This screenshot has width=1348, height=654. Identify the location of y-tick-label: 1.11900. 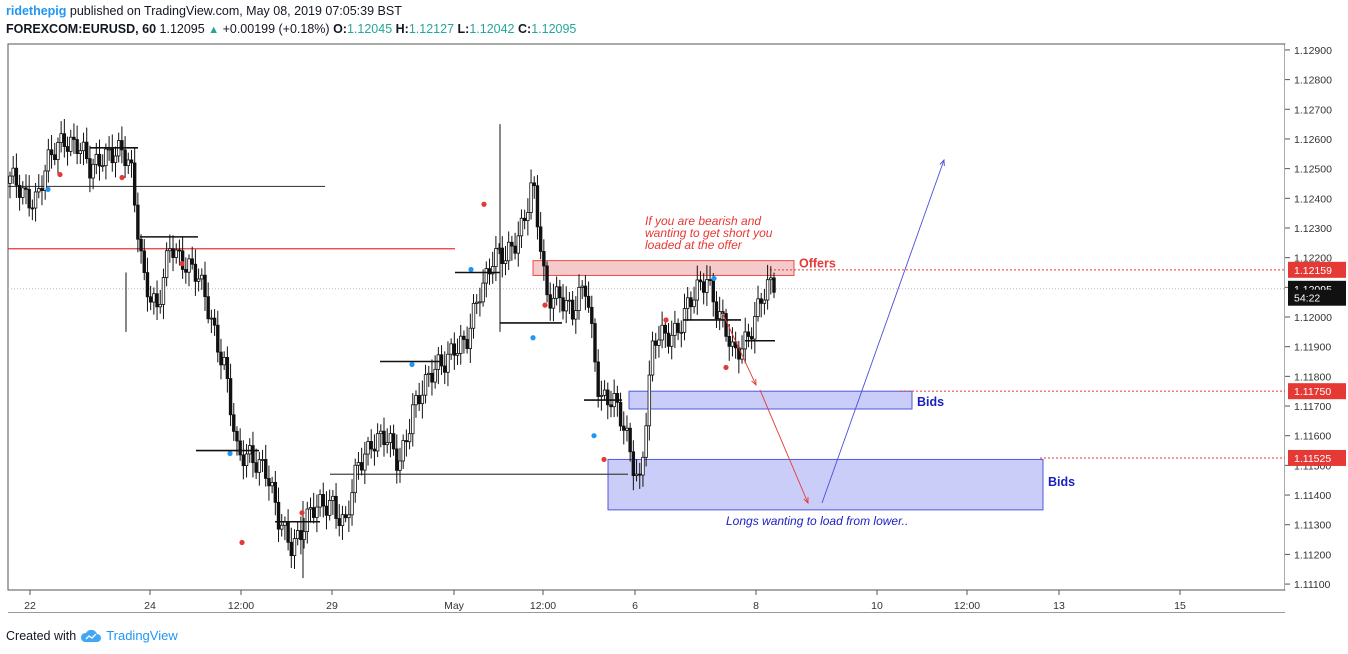
(1312, 348).